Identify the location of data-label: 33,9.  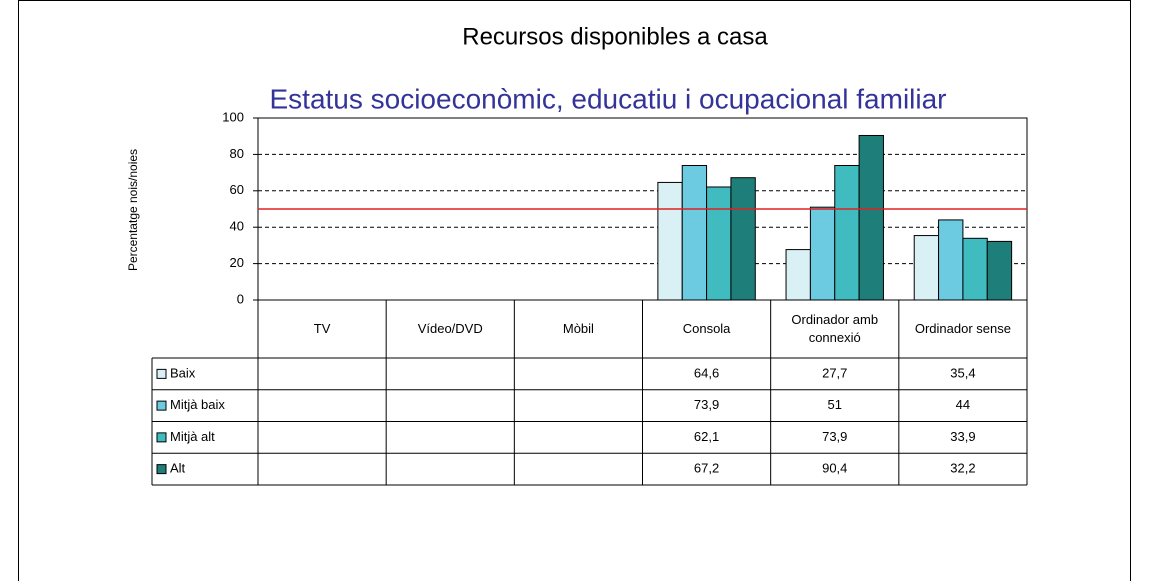
(962, 436).